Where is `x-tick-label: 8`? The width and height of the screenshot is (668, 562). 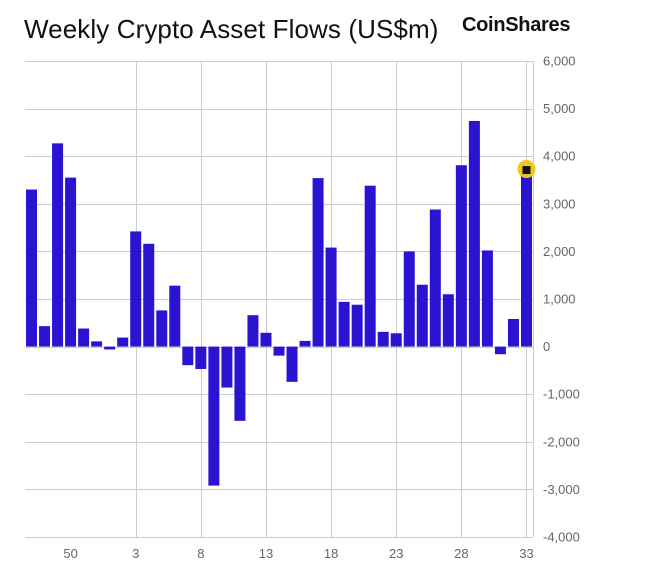 x-tick-label: 8 is located at coordinates (200, 553).